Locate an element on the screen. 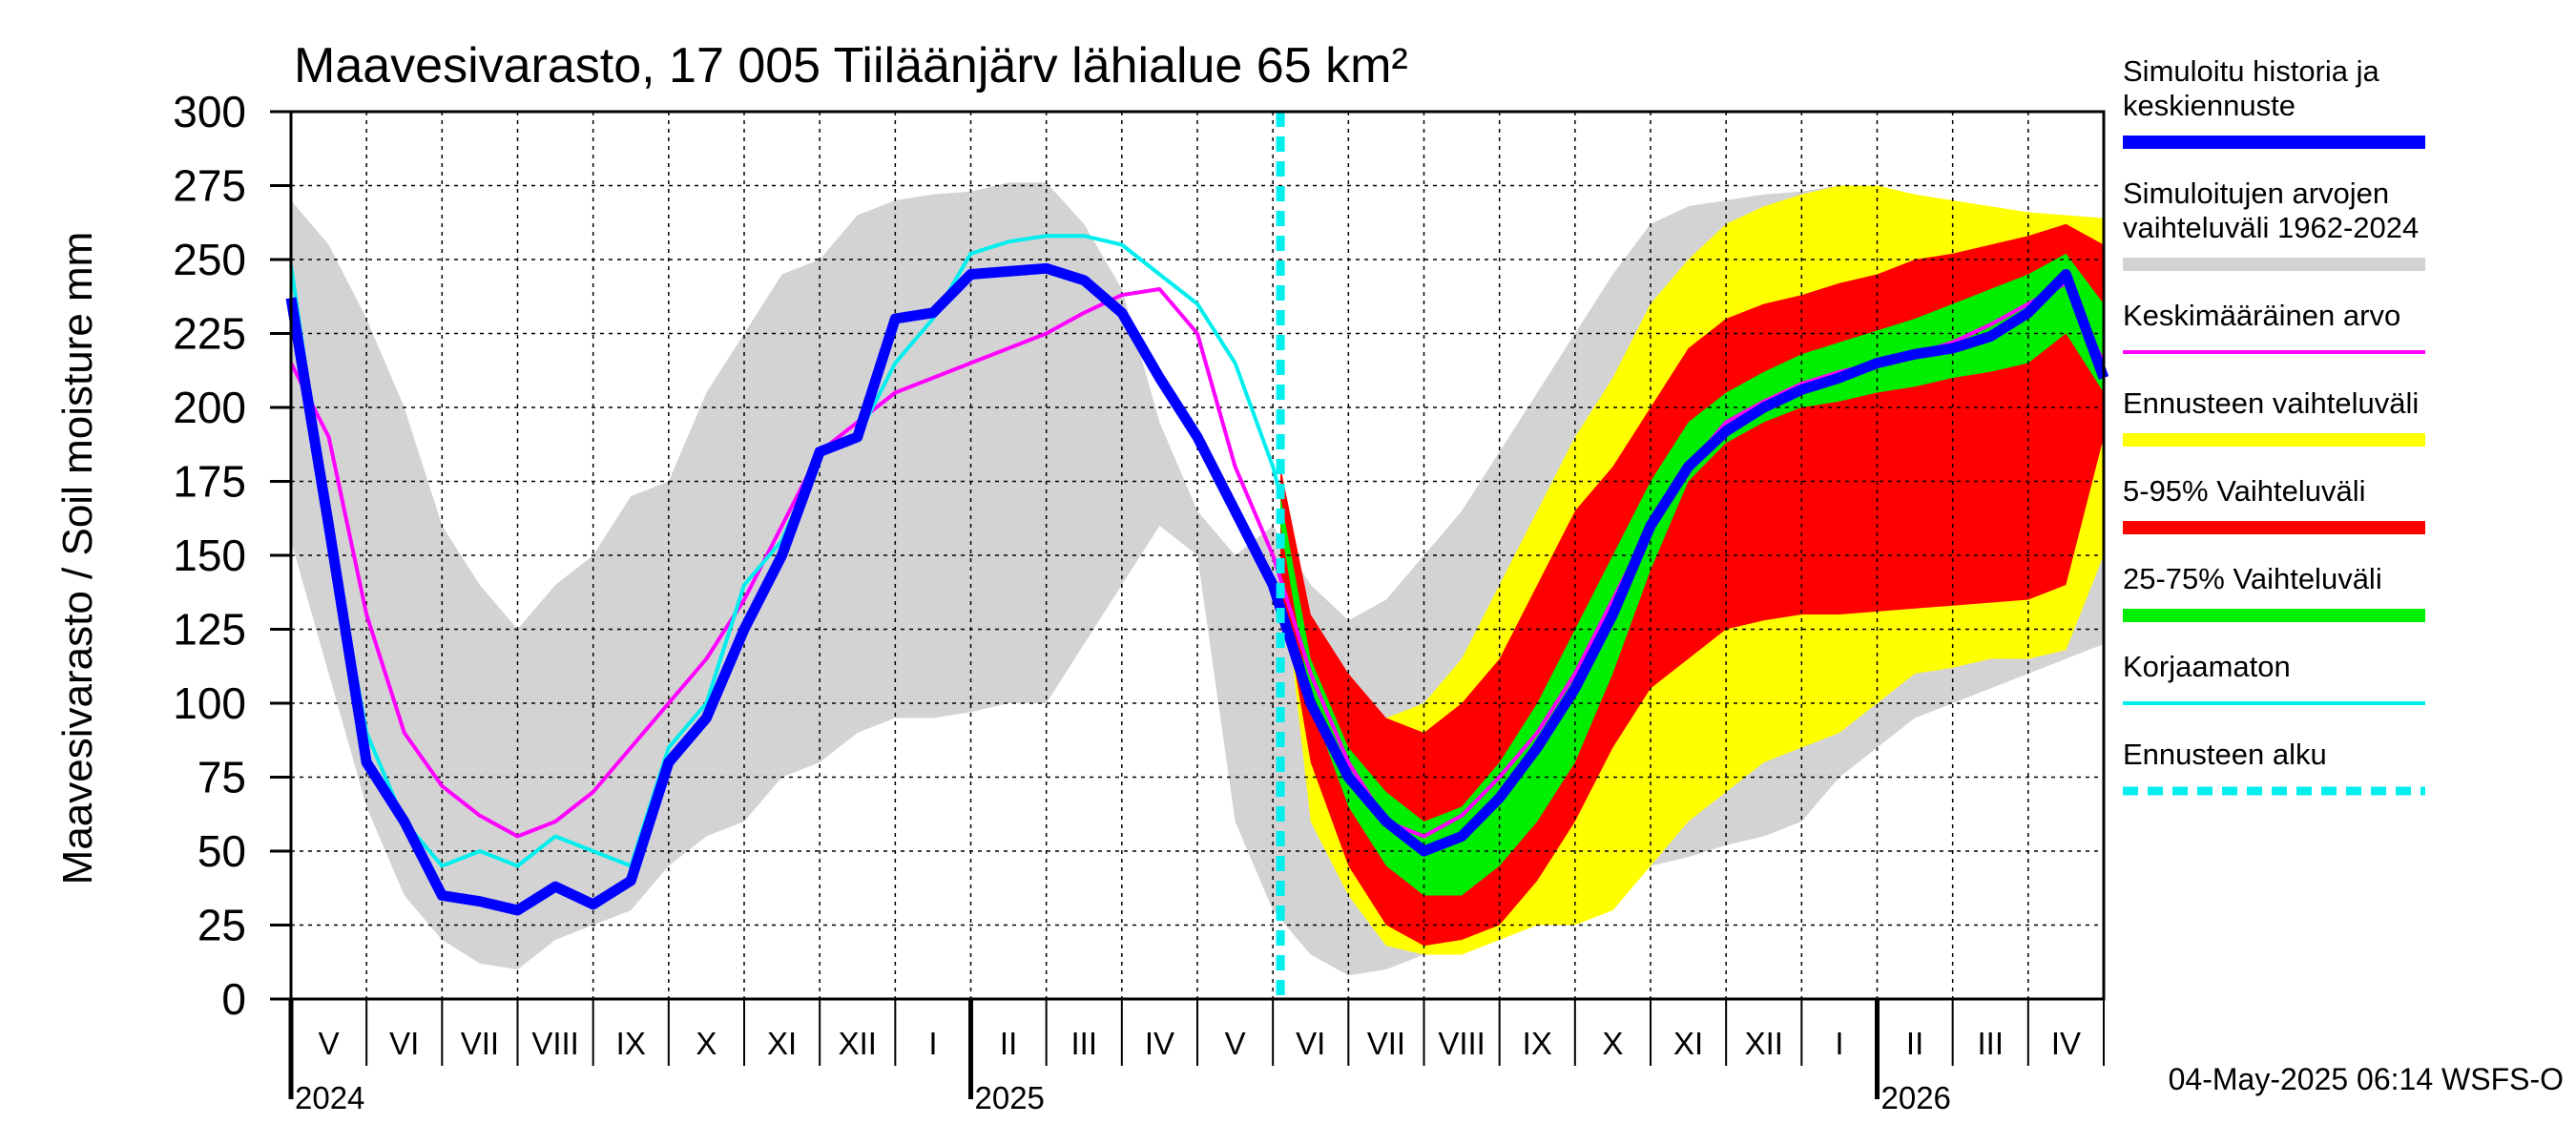  legend-label-forecast_start: Ennusteen alku is located at coordinates (2225, 754).